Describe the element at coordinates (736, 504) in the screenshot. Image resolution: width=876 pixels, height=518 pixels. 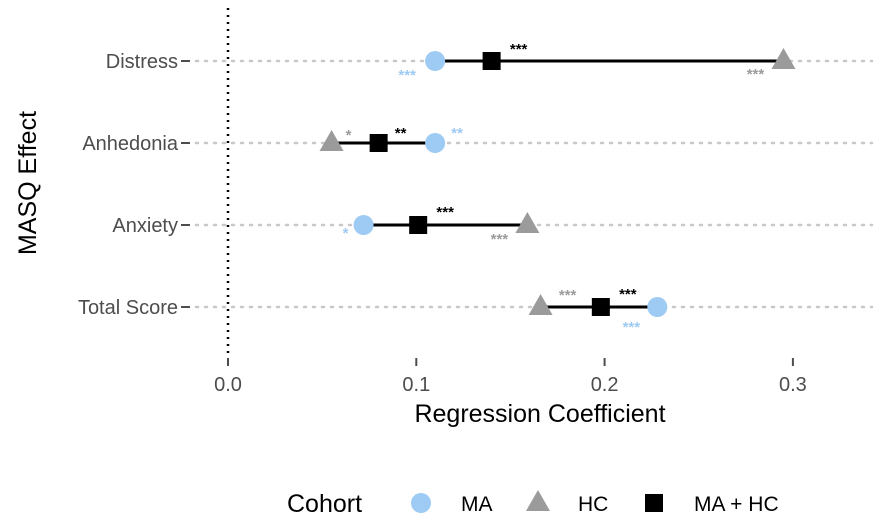
I see `legend-label: MA + HC` at that location.